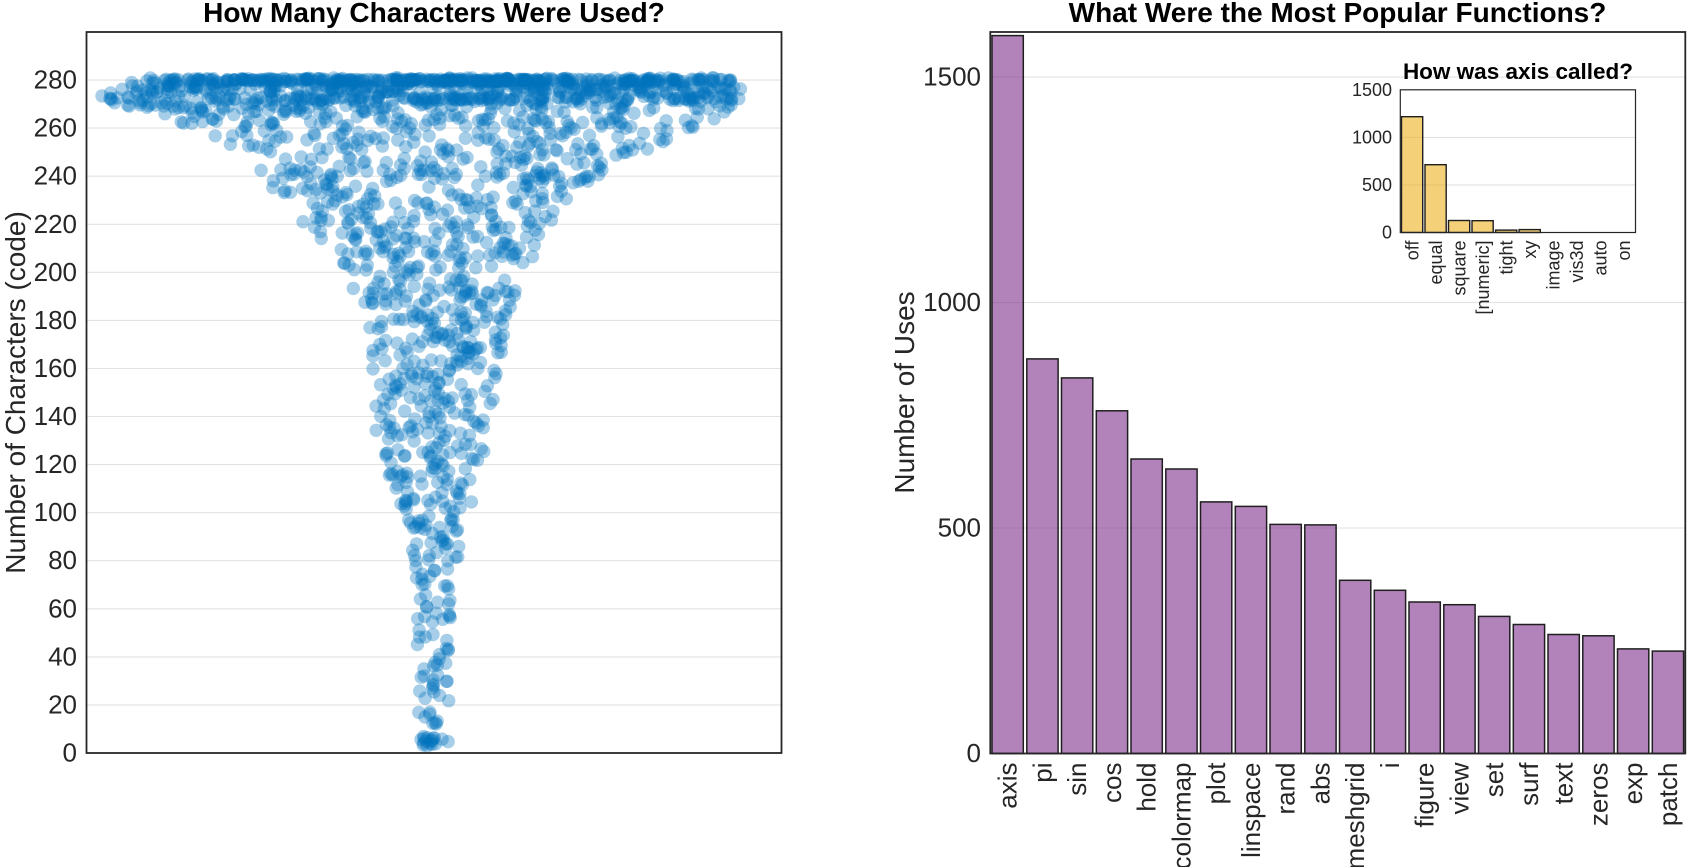  What do you see at coordinates (1216, 783) in the screenshot?
I see `svg-text: plot` at bounding box center [1216, 783].